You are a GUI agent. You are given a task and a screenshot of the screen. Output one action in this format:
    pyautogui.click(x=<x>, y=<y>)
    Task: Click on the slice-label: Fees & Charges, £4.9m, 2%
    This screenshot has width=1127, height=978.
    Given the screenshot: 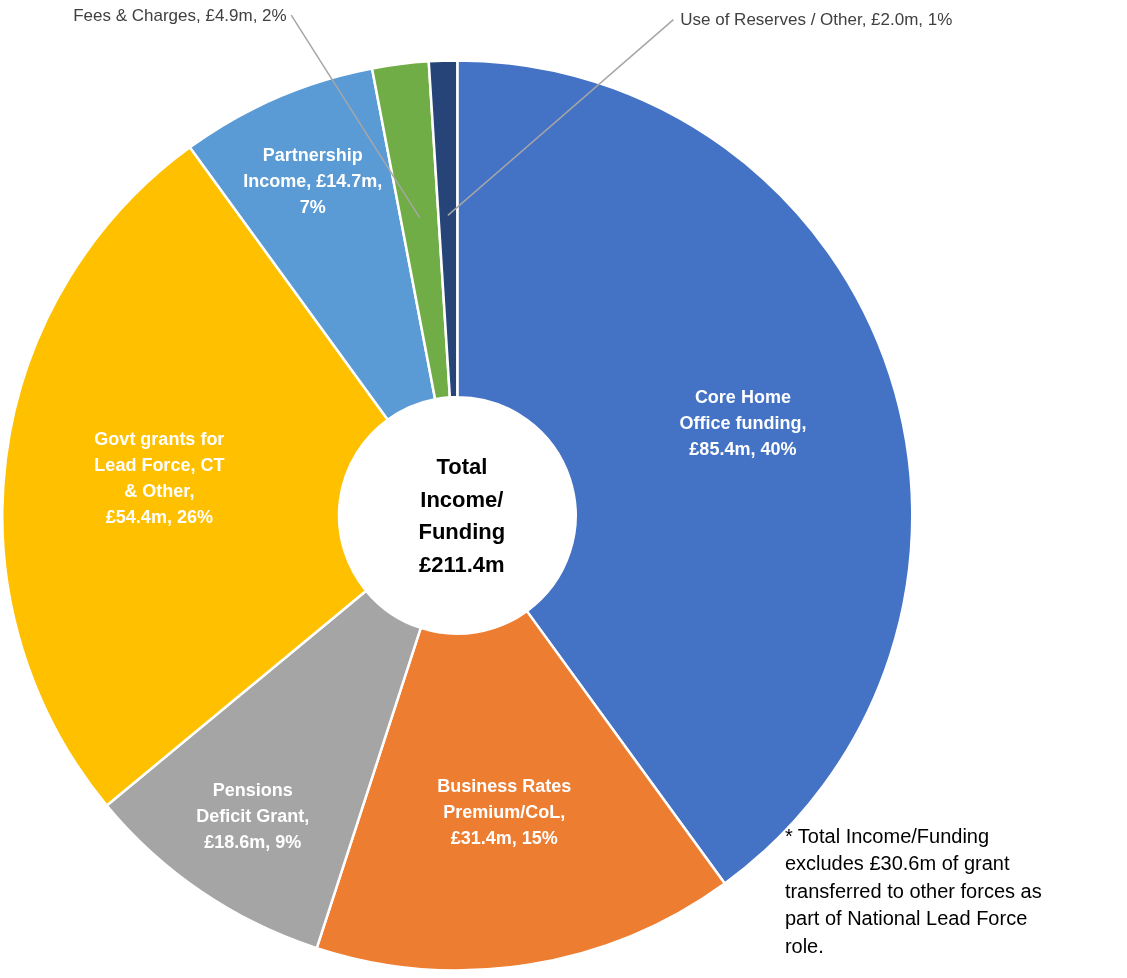 What is the action you would take?
    pyautogui.click(x=180, y=15)
    